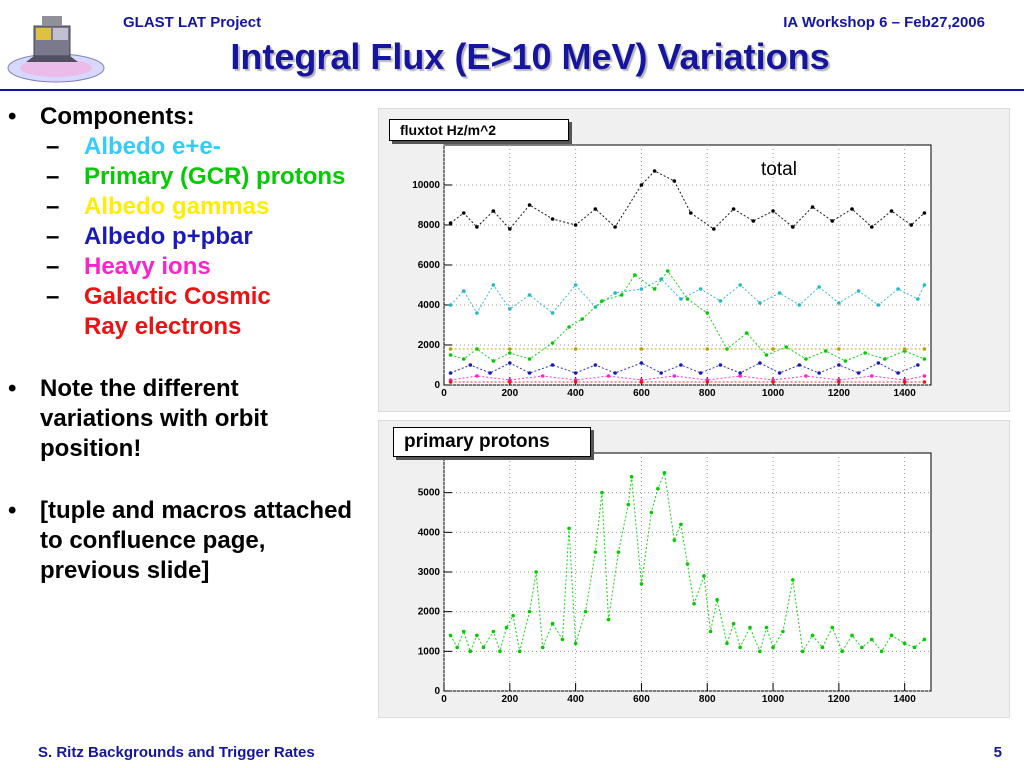 This screenshot has width=1024, height=768. What do you see at coordinates (492, 442) in the screenshot?
I see `chart-title: primary protons` at bounding box center [492, 442].